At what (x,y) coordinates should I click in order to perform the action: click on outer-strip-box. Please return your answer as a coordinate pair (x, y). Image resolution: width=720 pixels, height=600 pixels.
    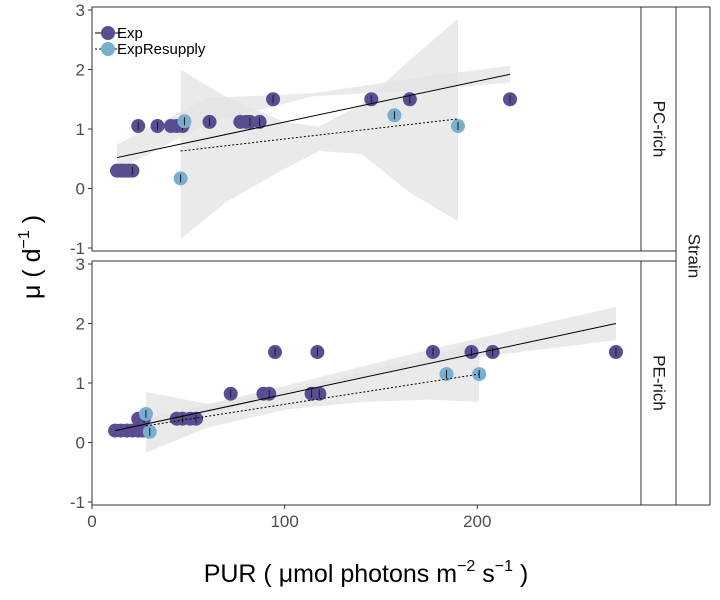
    Looking at the image, I should click on (693, 256).